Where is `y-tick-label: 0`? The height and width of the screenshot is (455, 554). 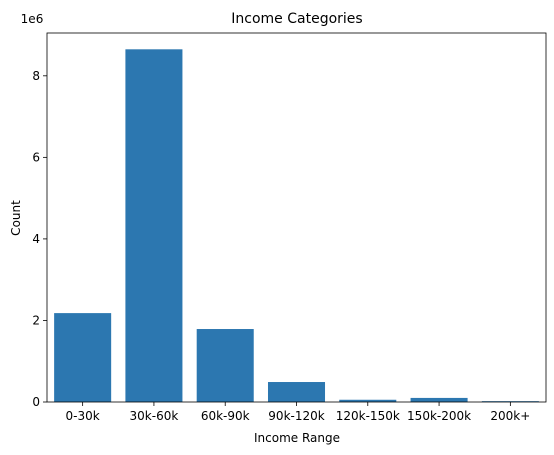 y-tick-label: 0 is located at coordinates (36, 402).